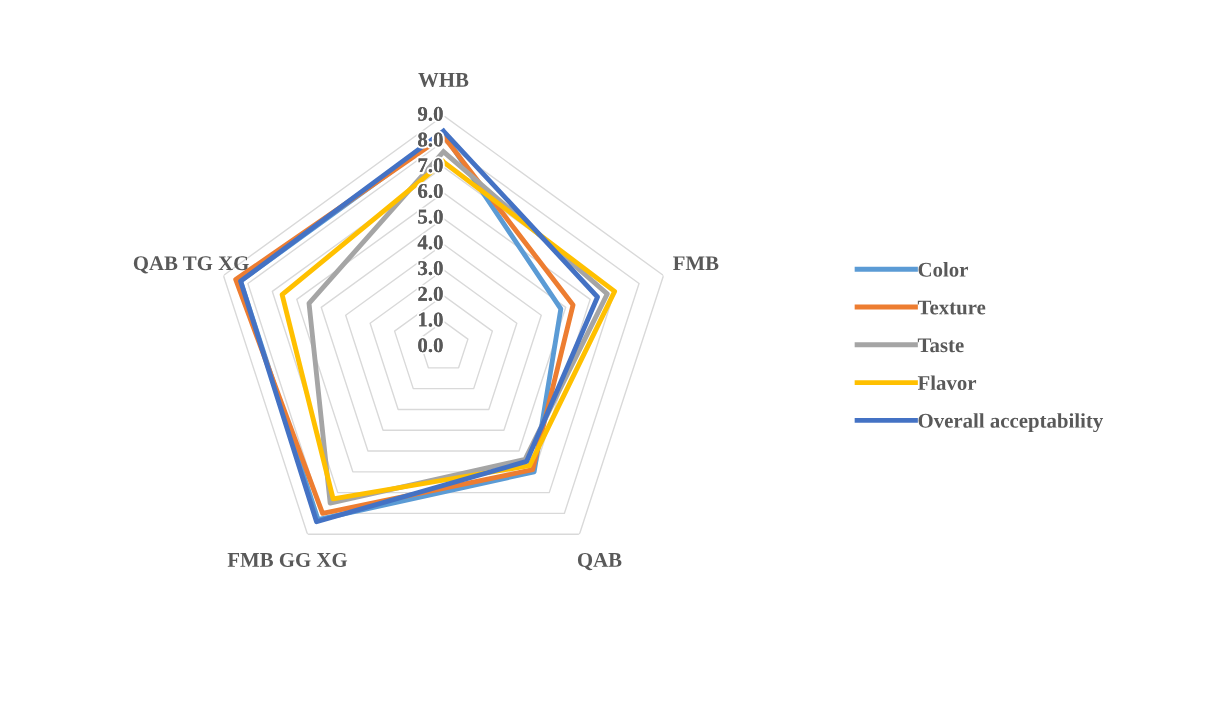 This screenshot has width=1215, height=723. What do you see at coordinates (430, 242) in the screenshot?
I see `y-tick-label: 4.0` at bounding box center [430, 242].